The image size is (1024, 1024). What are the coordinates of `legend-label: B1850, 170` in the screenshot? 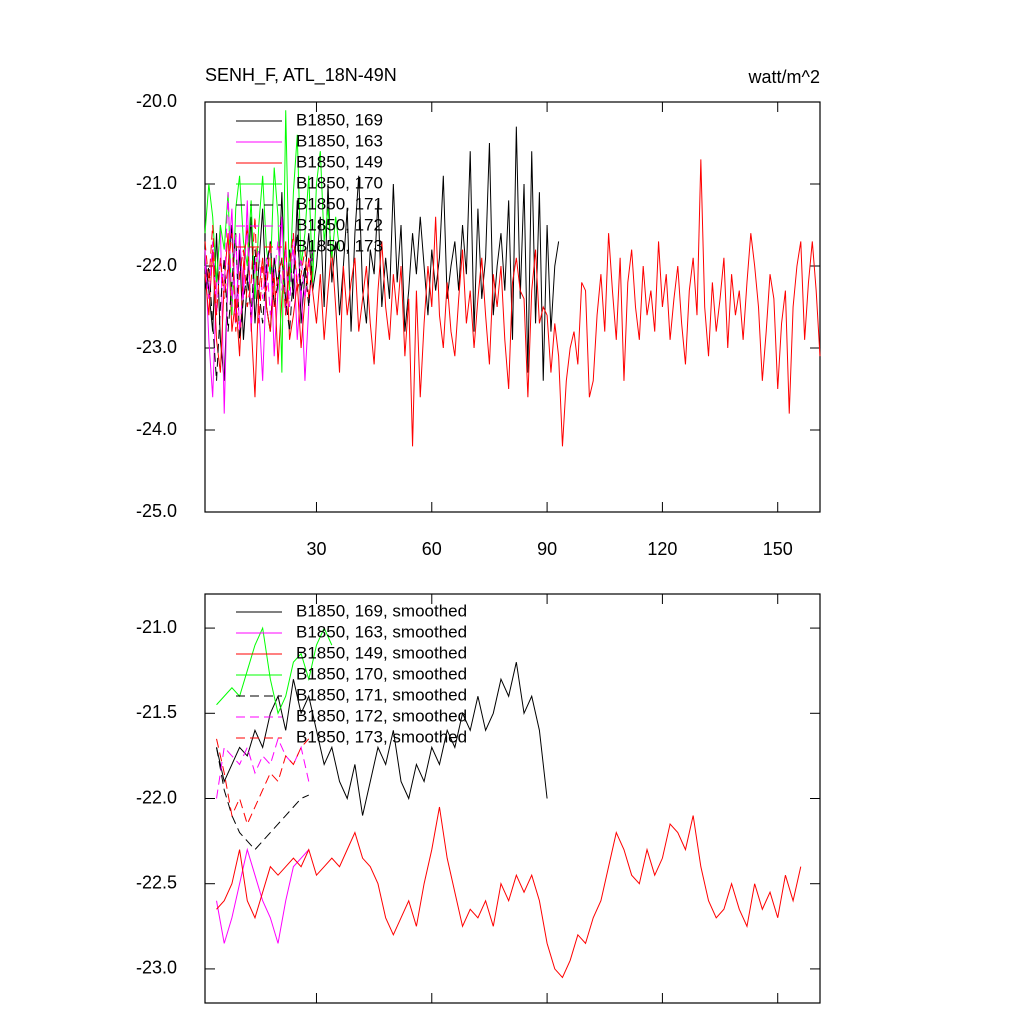 It's located at (339, 182).